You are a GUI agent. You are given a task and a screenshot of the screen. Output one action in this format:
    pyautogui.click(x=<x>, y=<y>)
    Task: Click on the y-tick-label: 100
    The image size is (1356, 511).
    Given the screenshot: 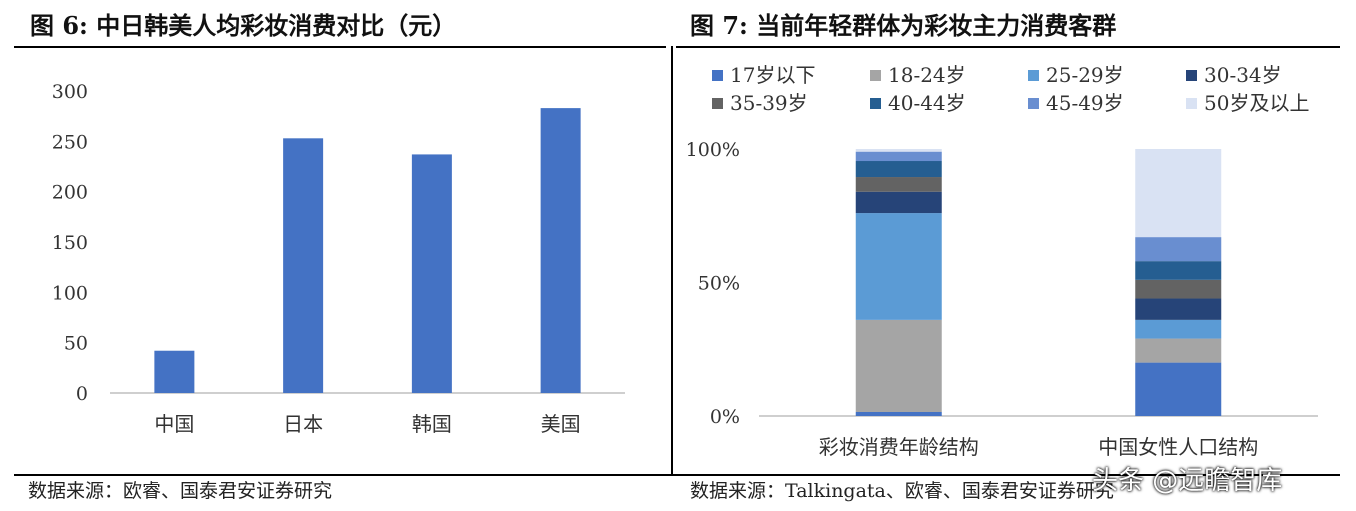 What is the action you would take?
    pyautogui.click(x=70, y=293)
    